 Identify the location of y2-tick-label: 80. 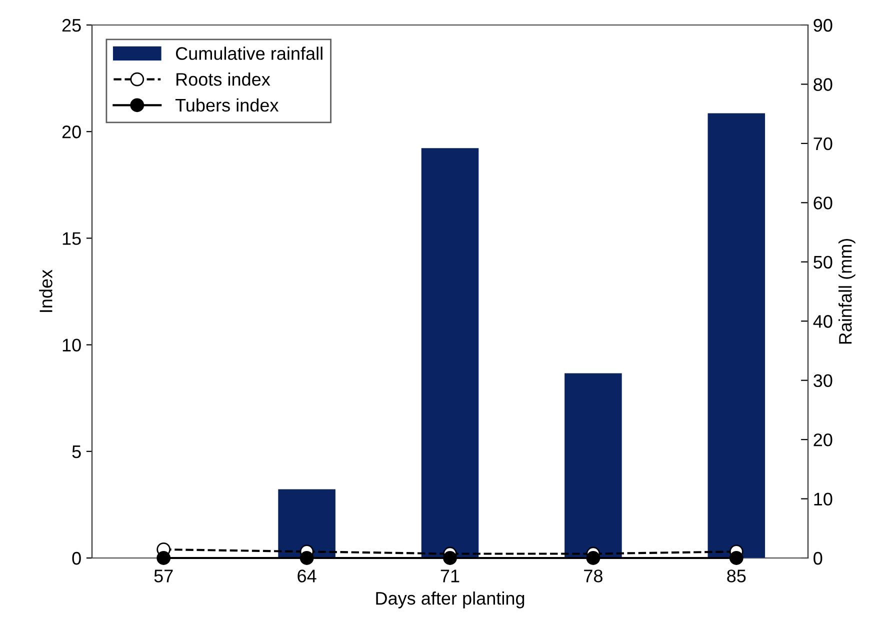
(823, 84).